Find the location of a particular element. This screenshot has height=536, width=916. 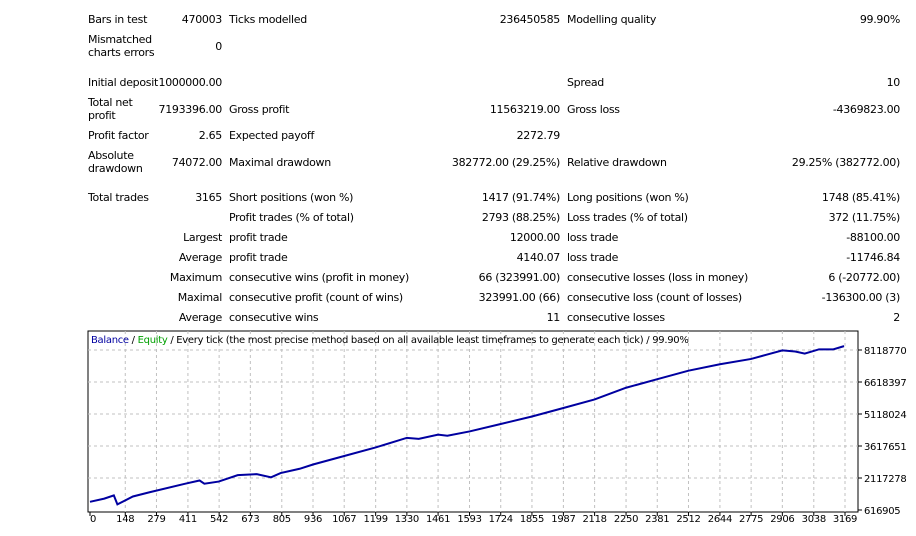

label-c1-row3: Total net profit is located at coordinates (110, 109).